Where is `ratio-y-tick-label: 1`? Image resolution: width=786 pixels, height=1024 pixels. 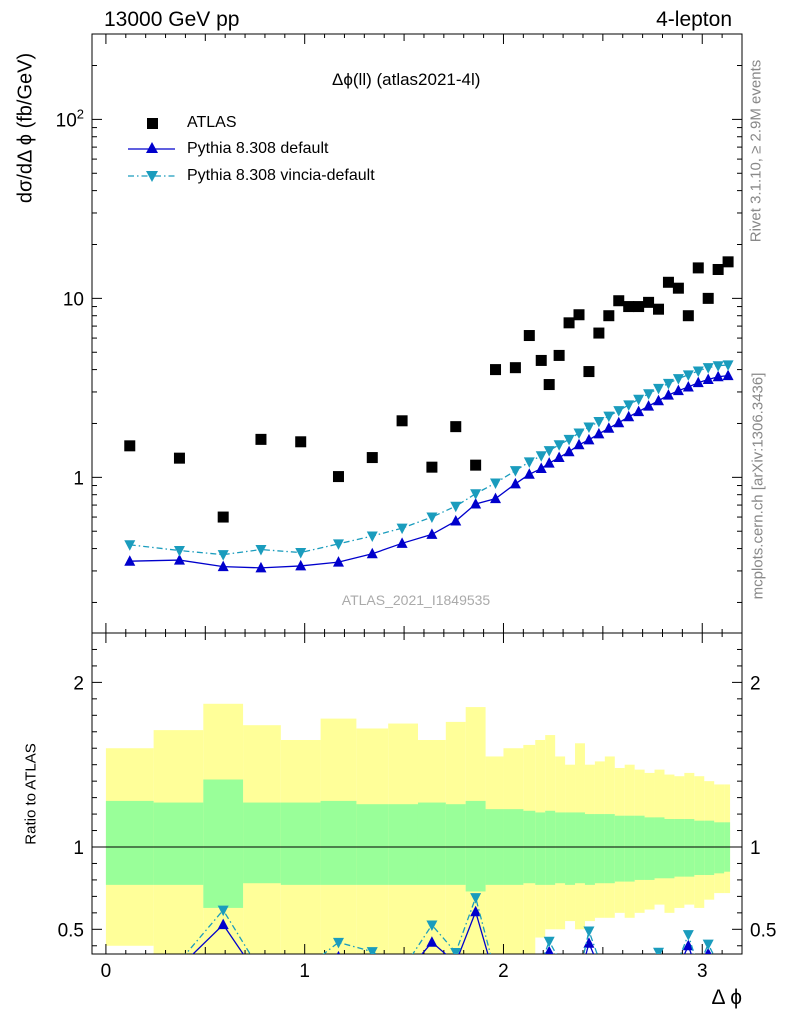
ratio-y-tick-label: 1 is located at coordinates (78, 848).